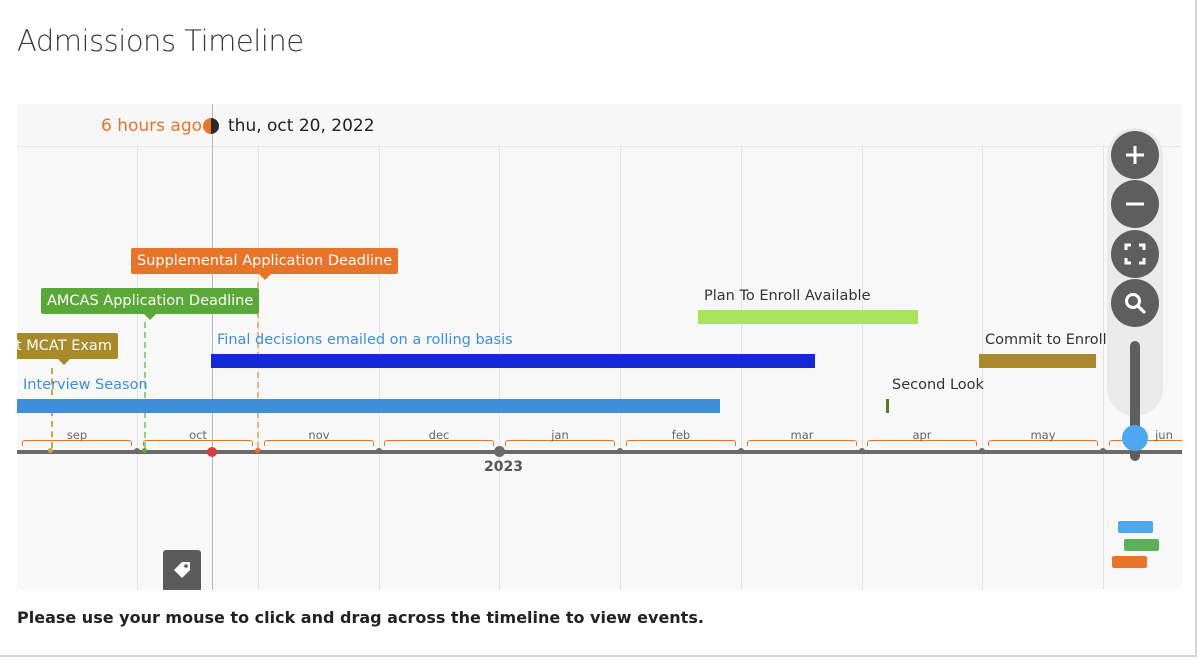 The width and height of the screenshot is (1200, 660). I want to click on month-label: apr, so click(922, 435).